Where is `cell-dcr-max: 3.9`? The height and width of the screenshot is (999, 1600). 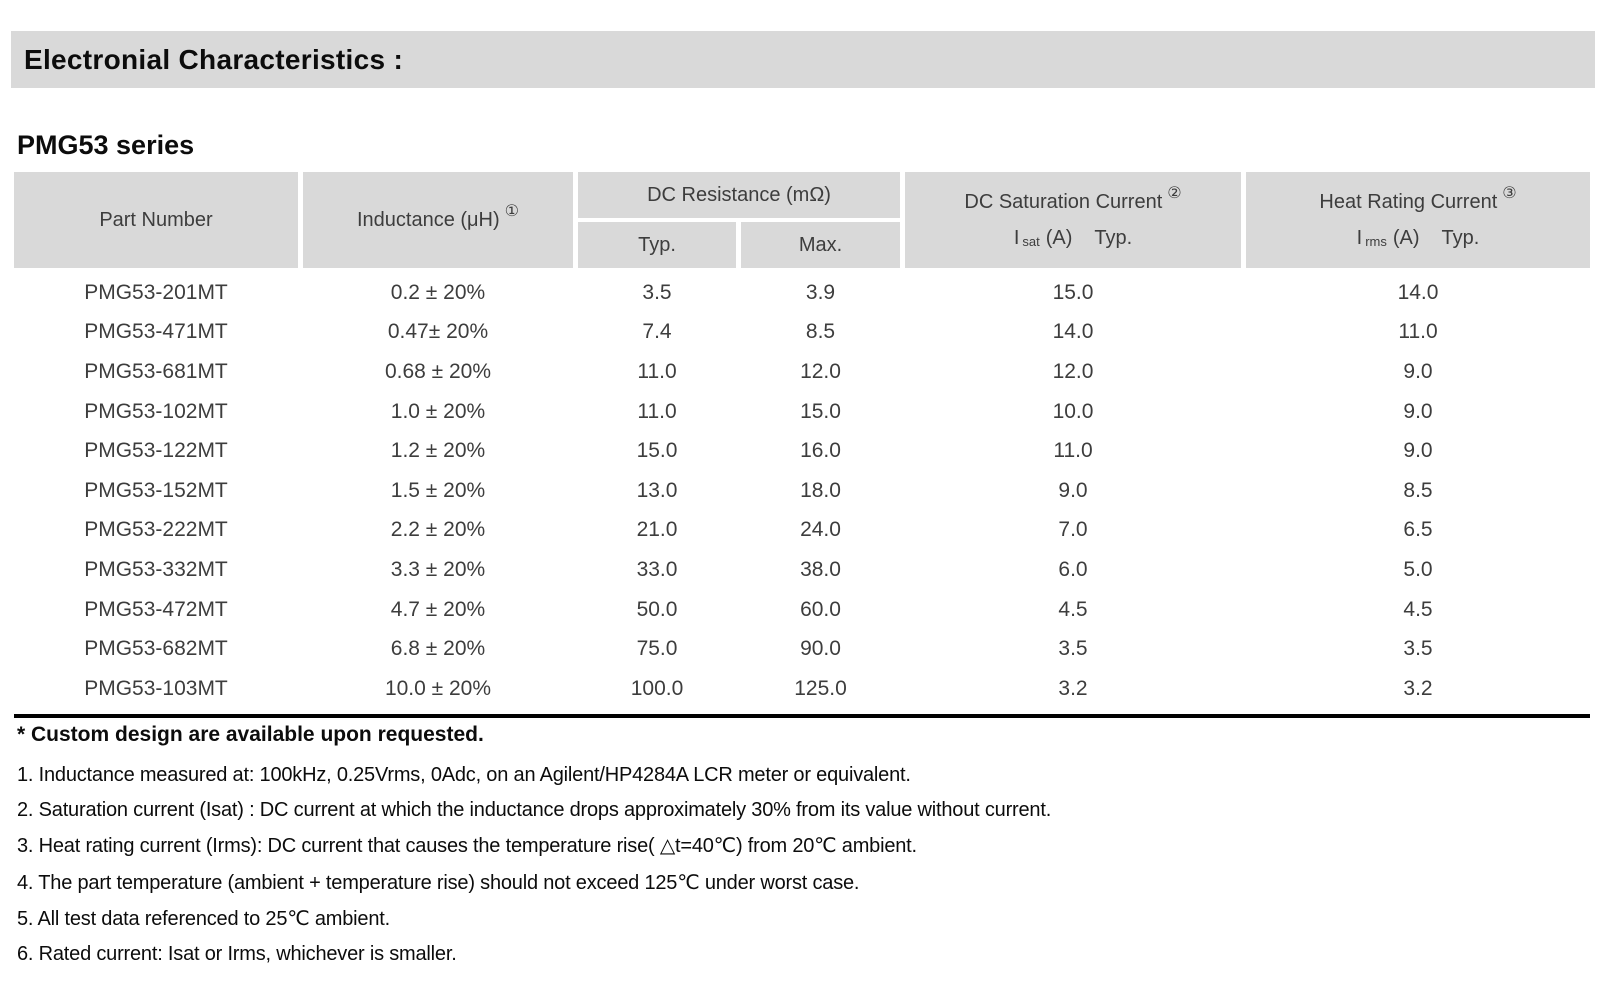 cell-dcr-max: 3.9 is located at coordinates (820, 292).